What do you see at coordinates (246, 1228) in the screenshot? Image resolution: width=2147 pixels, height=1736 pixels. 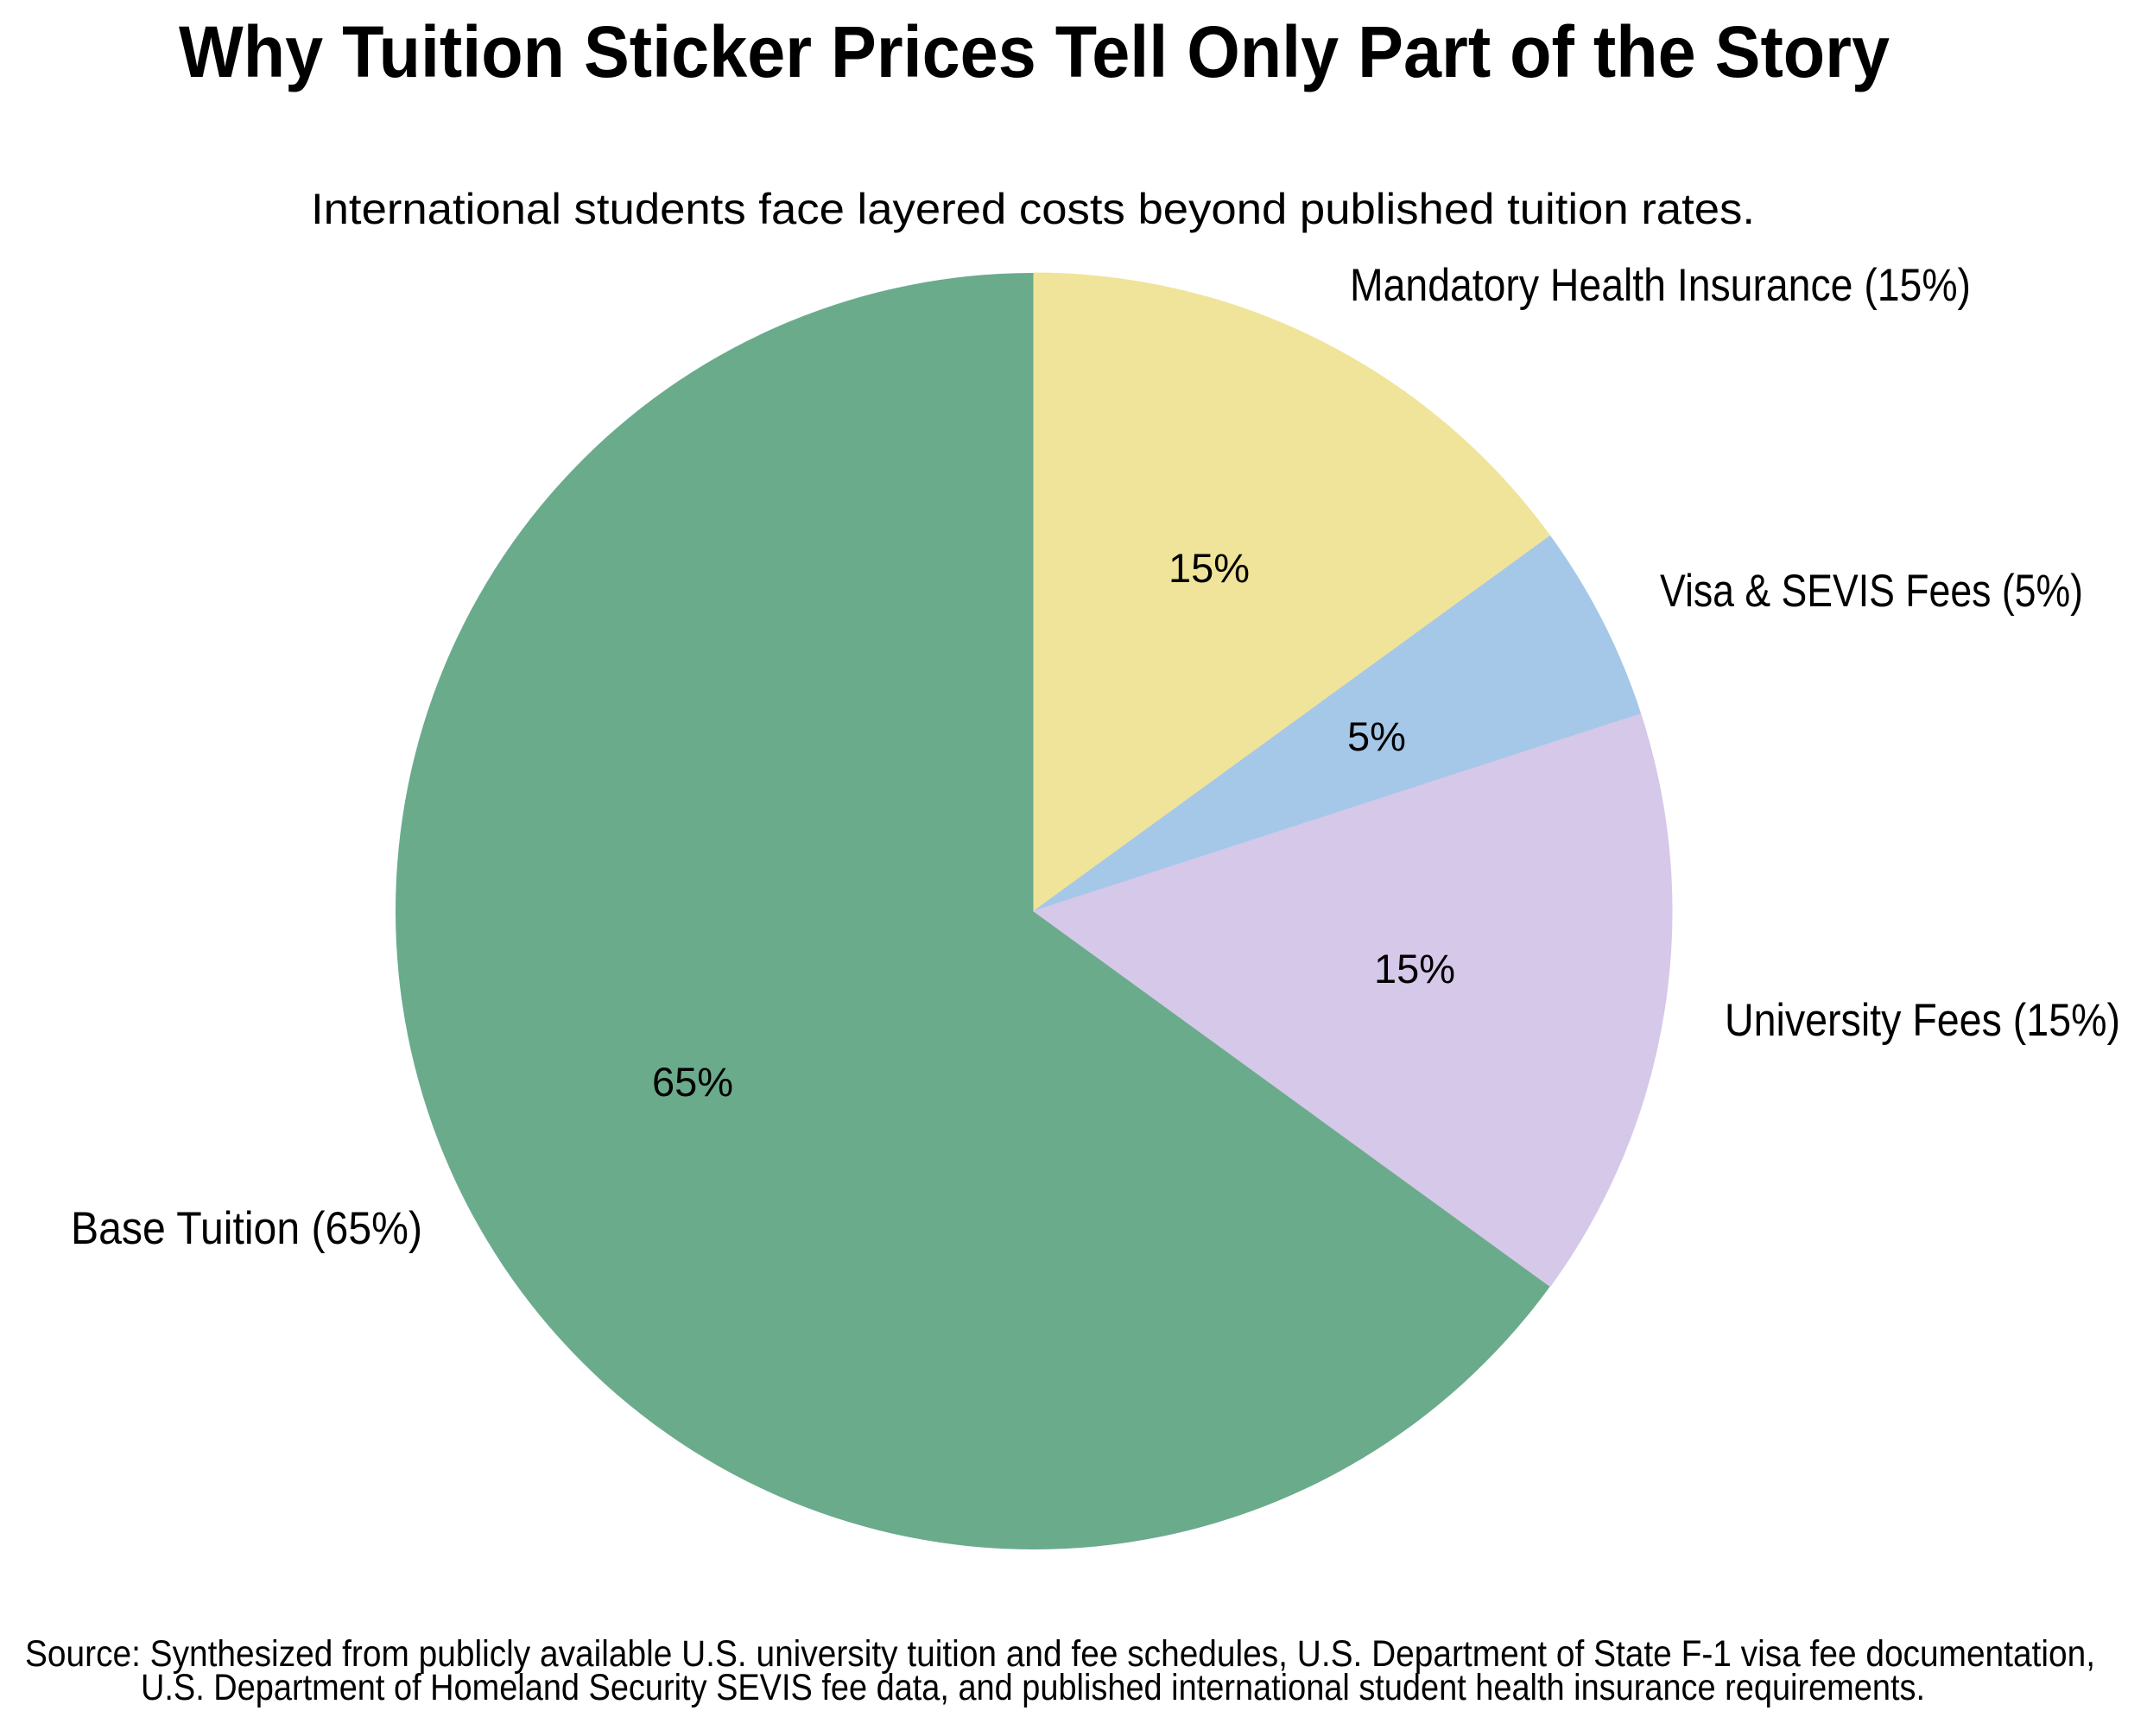 I see `svg-text: Base Tuition (65%)` at bounding box center [246, 1228].